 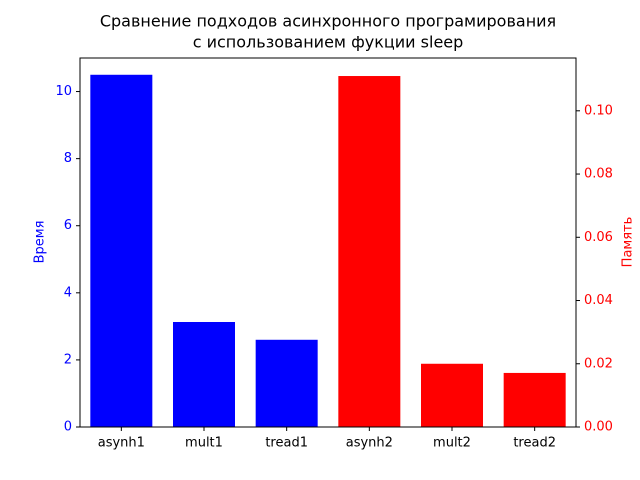 What do you see at coordinates (628, 242) in the screenshot?
I see `y2-axis-label: Память` at bounding box center [628, 242].